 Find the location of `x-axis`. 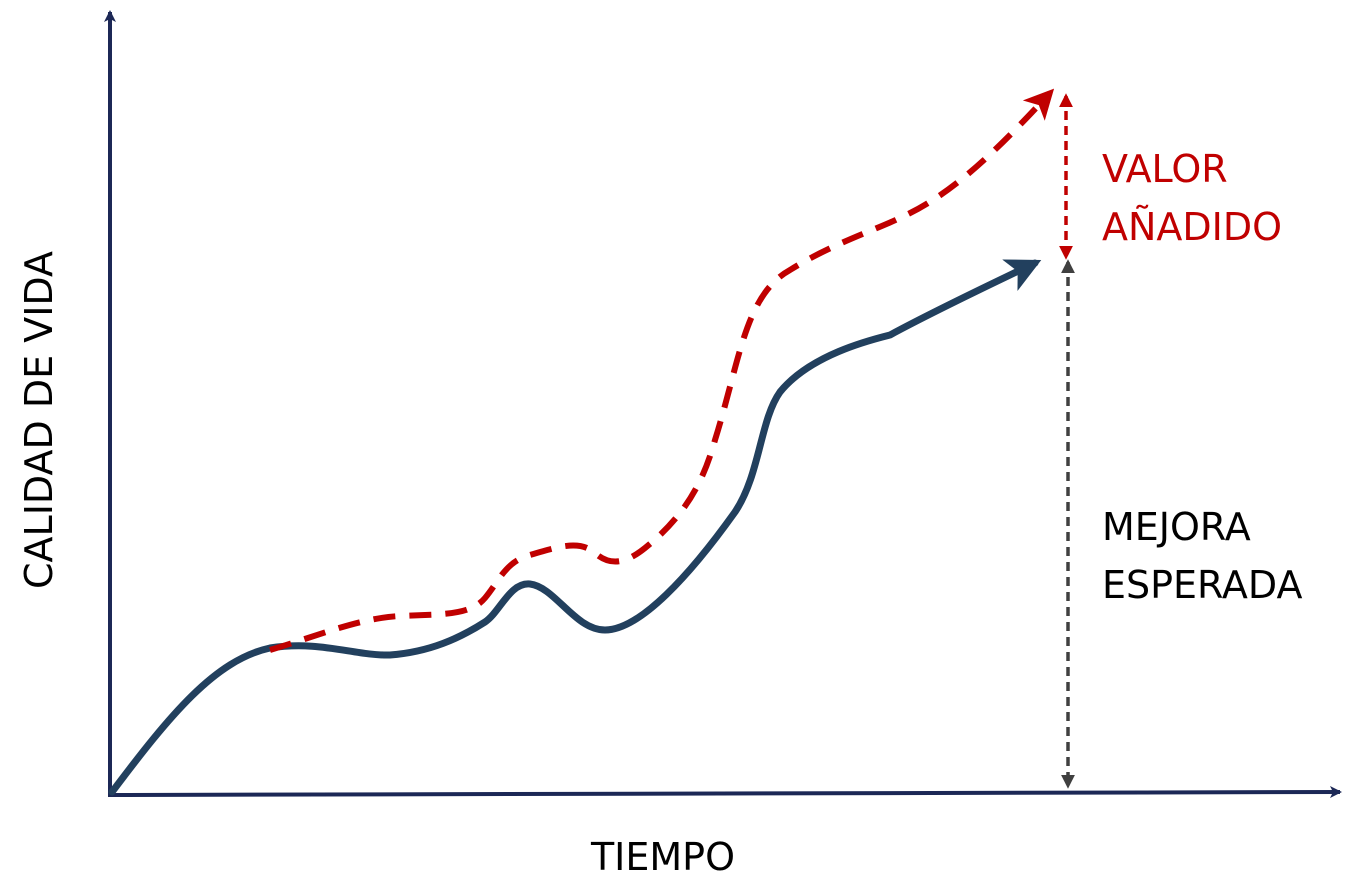

x-axis is located at coordinates (724, 792).